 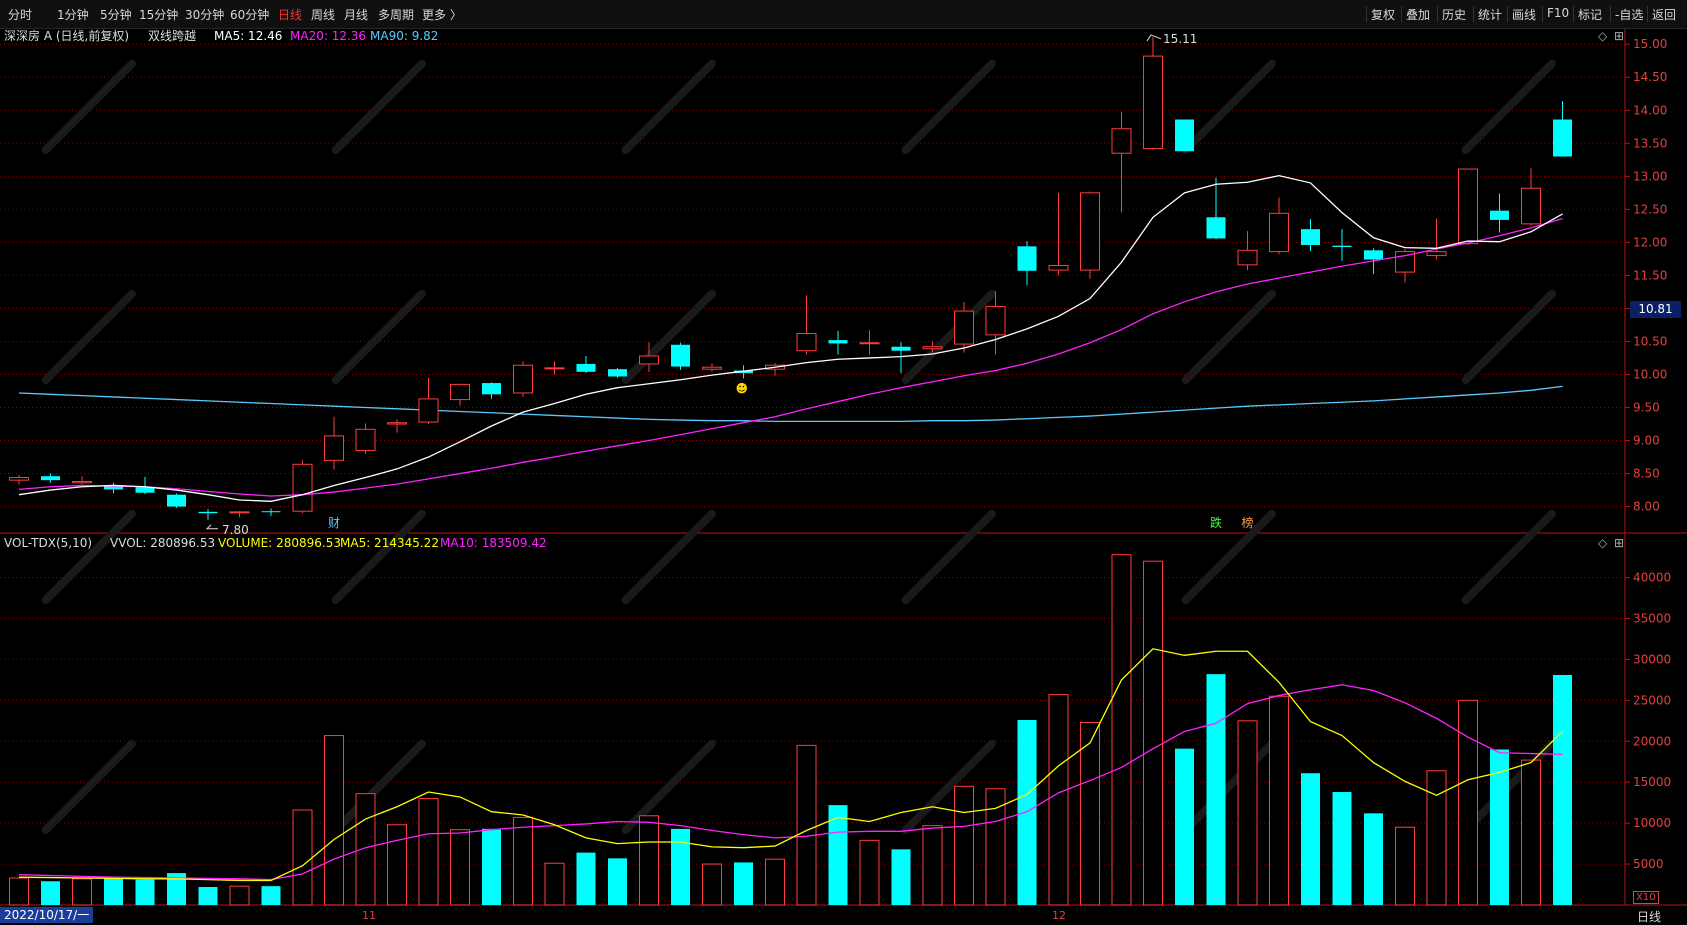 What do you see at coordinates (172, 36) in the screenshot?
I see `indicator-name: 双线跨越` at bounding box center [172, 36].